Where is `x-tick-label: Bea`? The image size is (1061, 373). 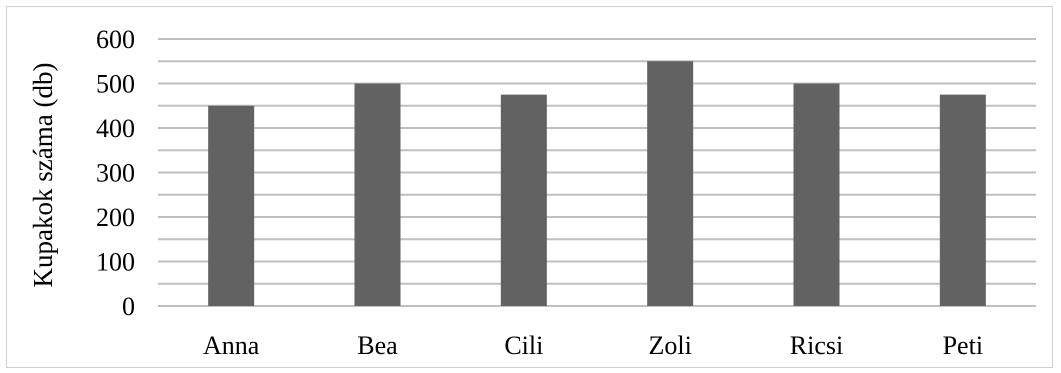 x-tick-label: Bea is located at coordinates (377, 345).